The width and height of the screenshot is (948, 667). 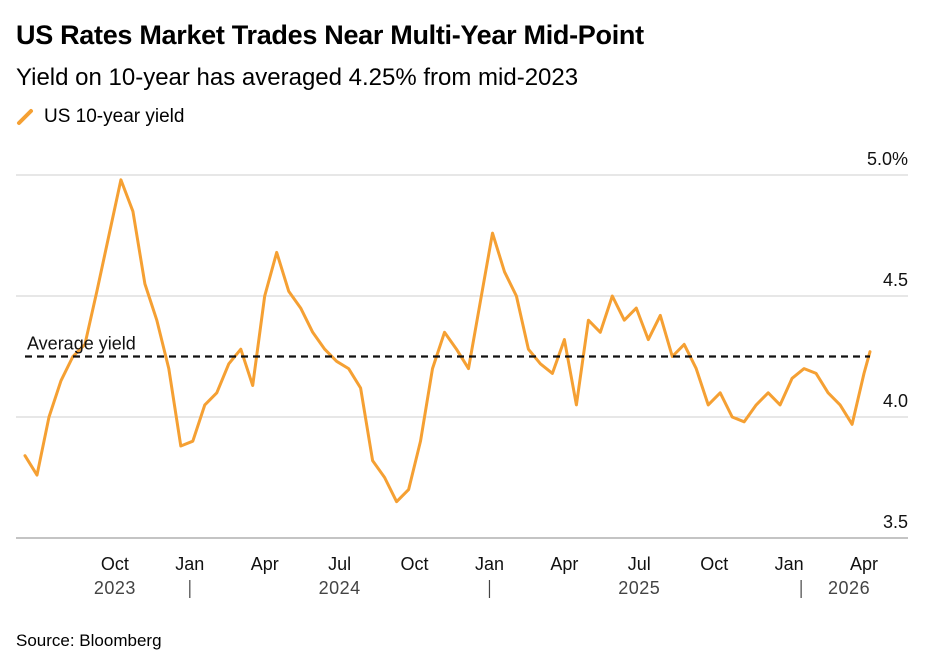 I want to click on y-tick-label: 4.5, so click(x=895, y=280).